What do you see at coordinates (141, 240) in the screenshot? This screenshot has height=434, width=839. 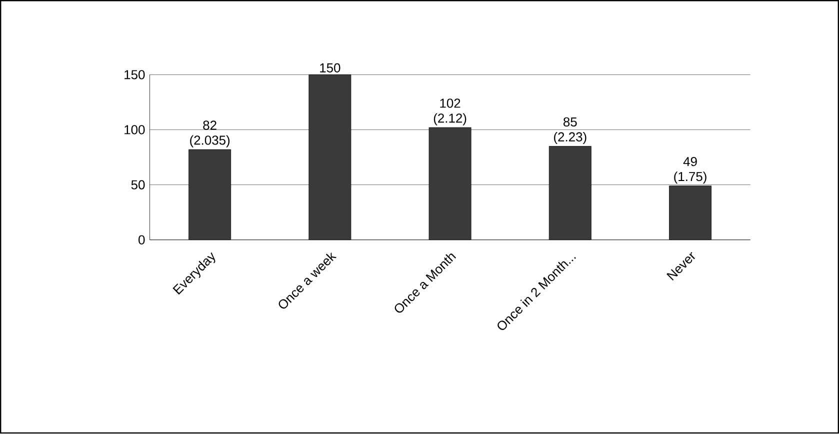 I see `y-tick-label: 0` at bounding box center [141, 240].